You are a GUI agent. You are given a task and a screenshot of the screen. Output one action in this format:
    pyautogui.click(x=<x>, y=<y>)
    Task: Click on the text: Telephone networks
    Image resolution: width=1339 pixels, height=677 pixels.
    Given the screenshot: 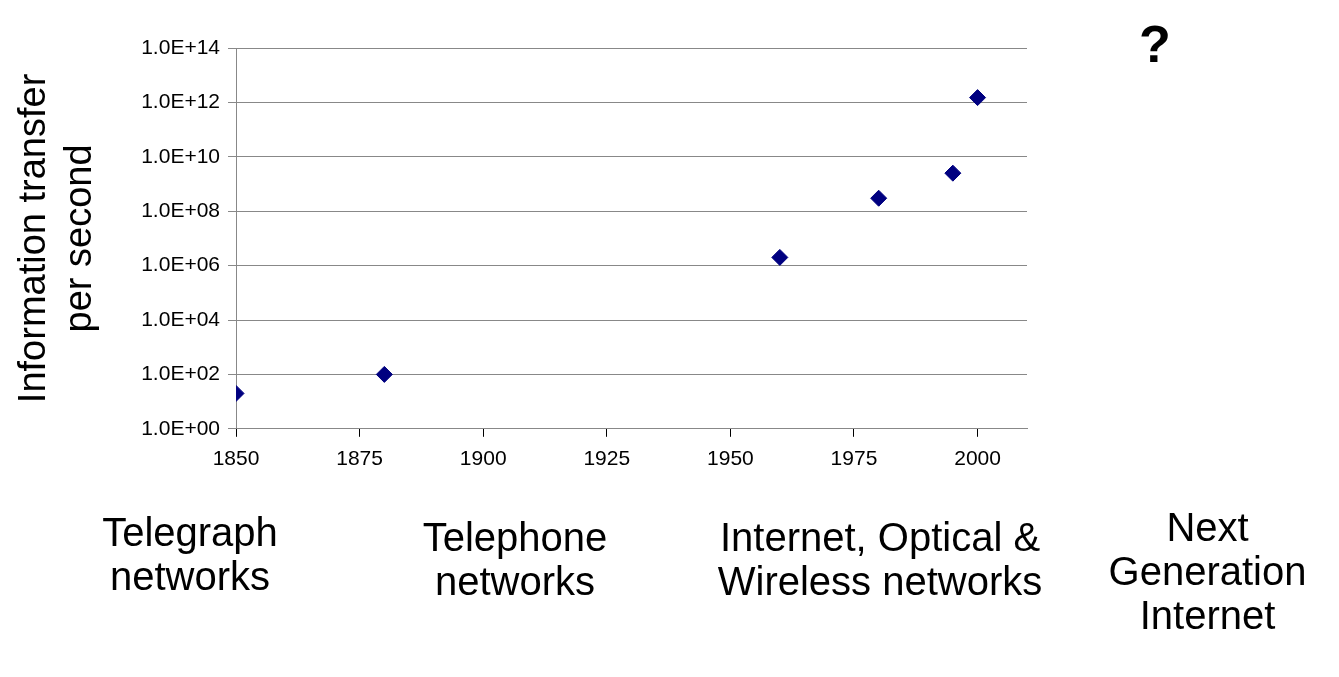 What is the action you would take?
    pyautogui.click(x=515, y=559)
    